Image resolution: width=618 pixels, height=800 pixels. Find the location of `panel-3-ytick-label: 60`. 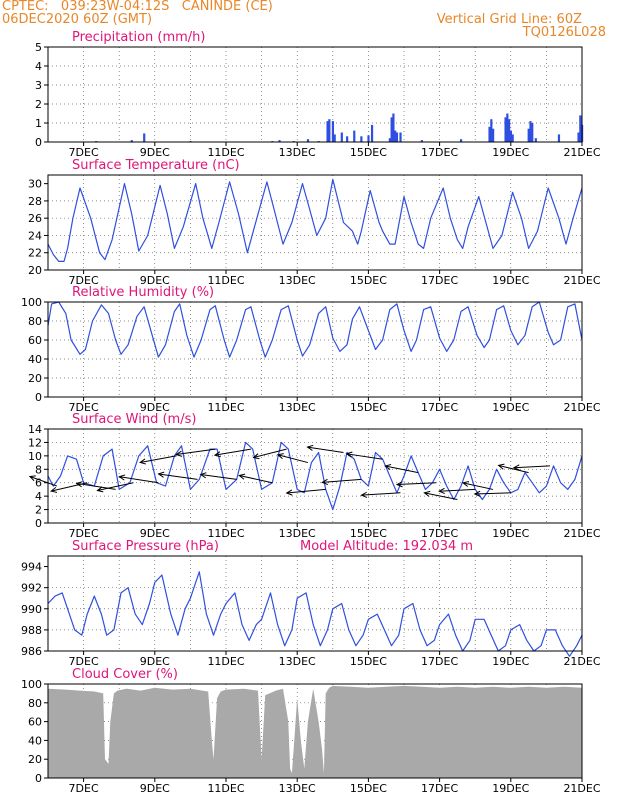

panel-3-ytick-label: 60 is located at coordinates (35, 340).